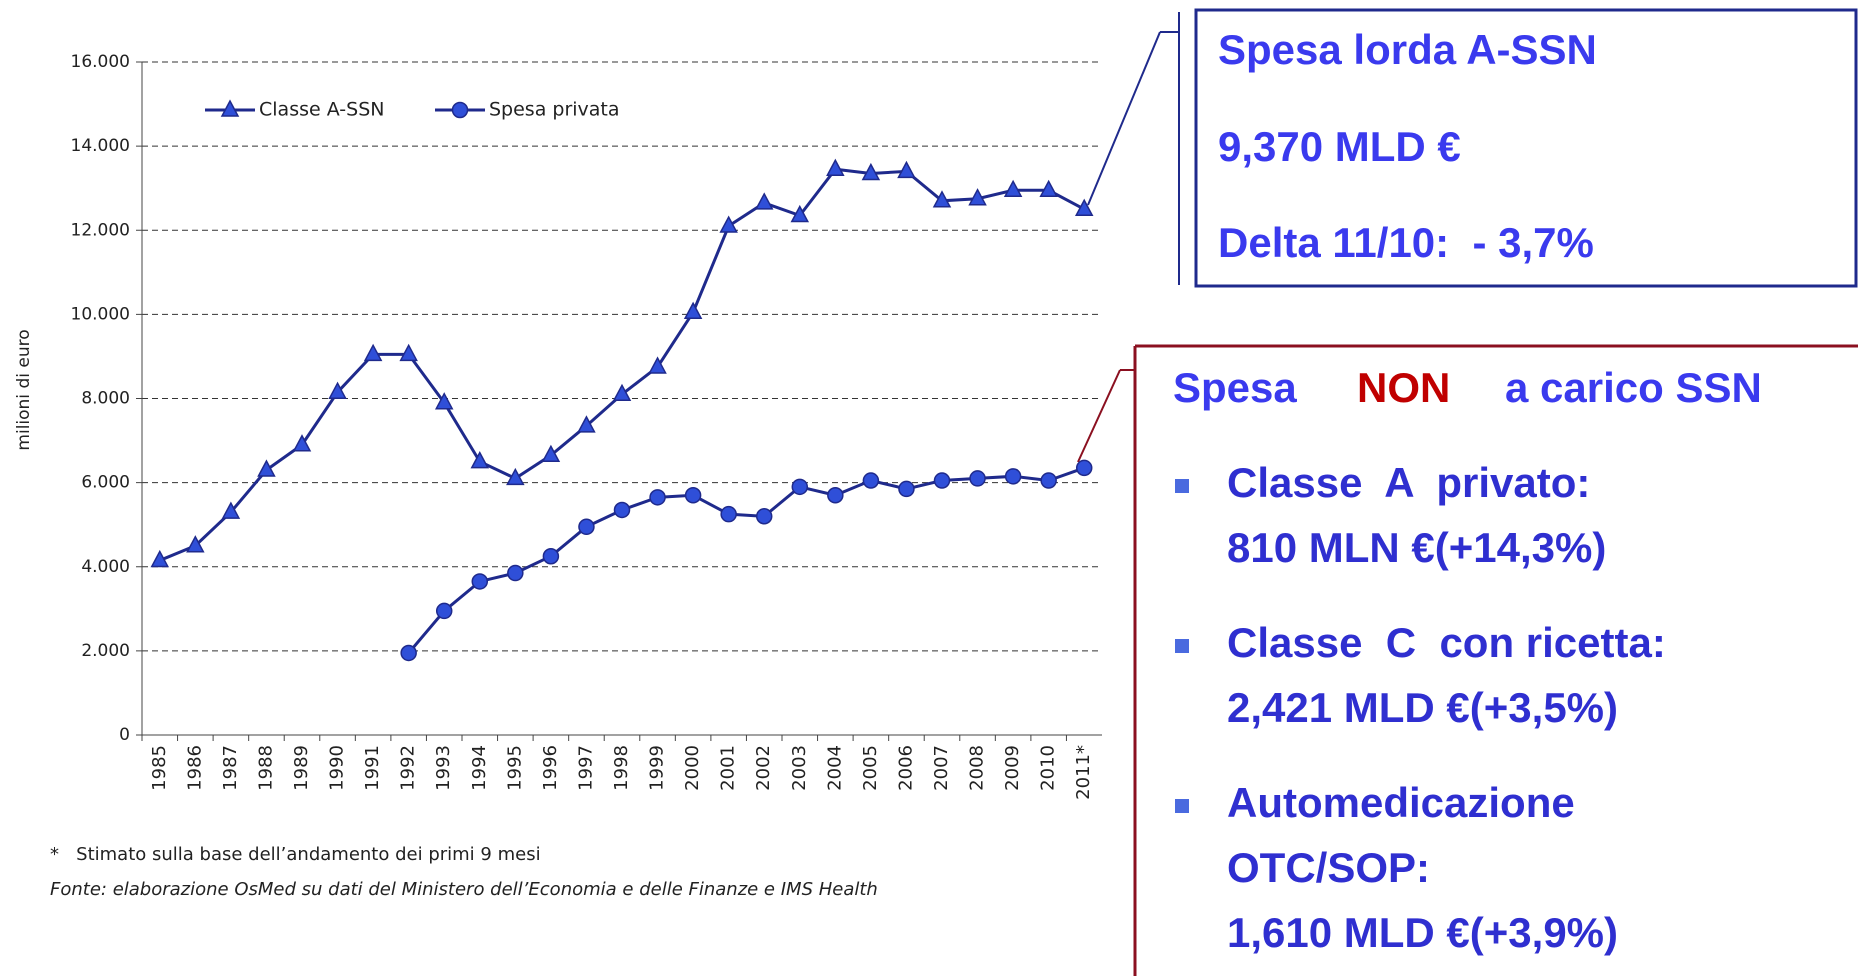 The width and height of the screenshot is (1858, 976). I want to click on y-tick-label: 10.000, so click(100, 314).